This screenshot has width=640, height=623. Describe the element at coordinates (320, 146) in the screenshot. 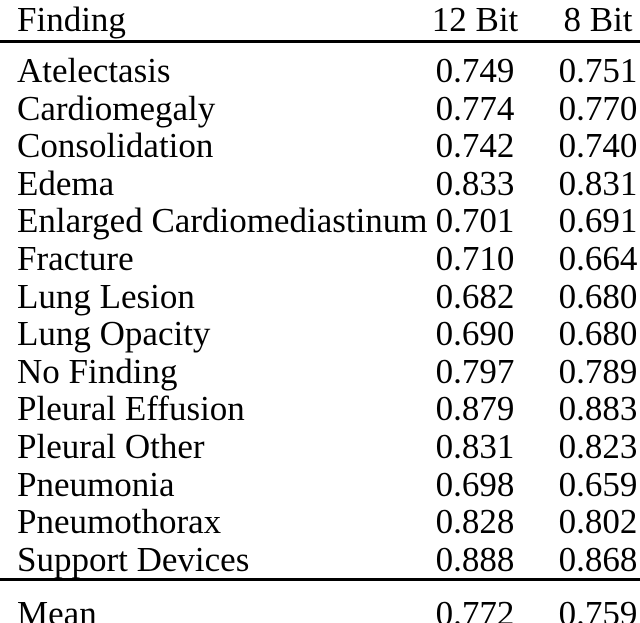

I see `table-row: Consolidation 0.742 0.740` at that location.